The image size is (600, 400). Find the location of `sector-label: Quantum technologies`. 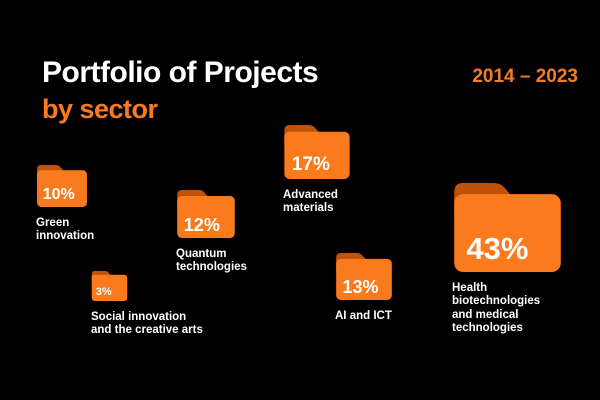

sector-label: Quantum technologies is located at coordinates (211, 261).